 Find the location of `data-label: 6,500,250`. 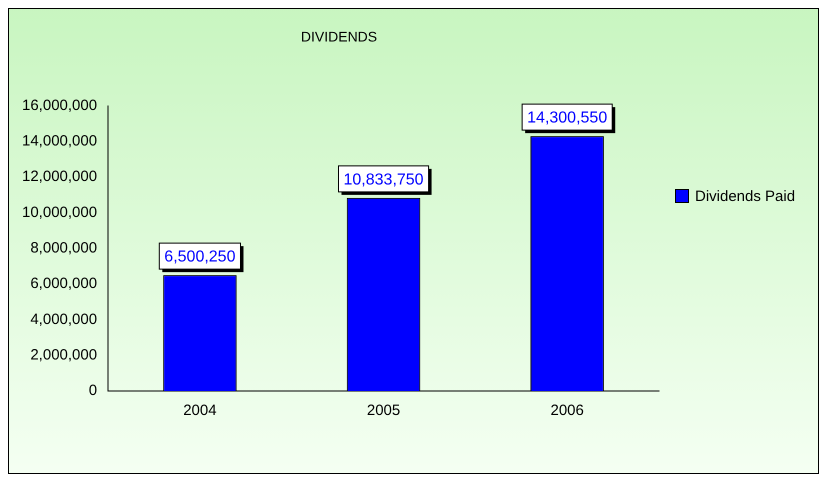

data-label: 6,500,250 is located at coordinates (200, 257).